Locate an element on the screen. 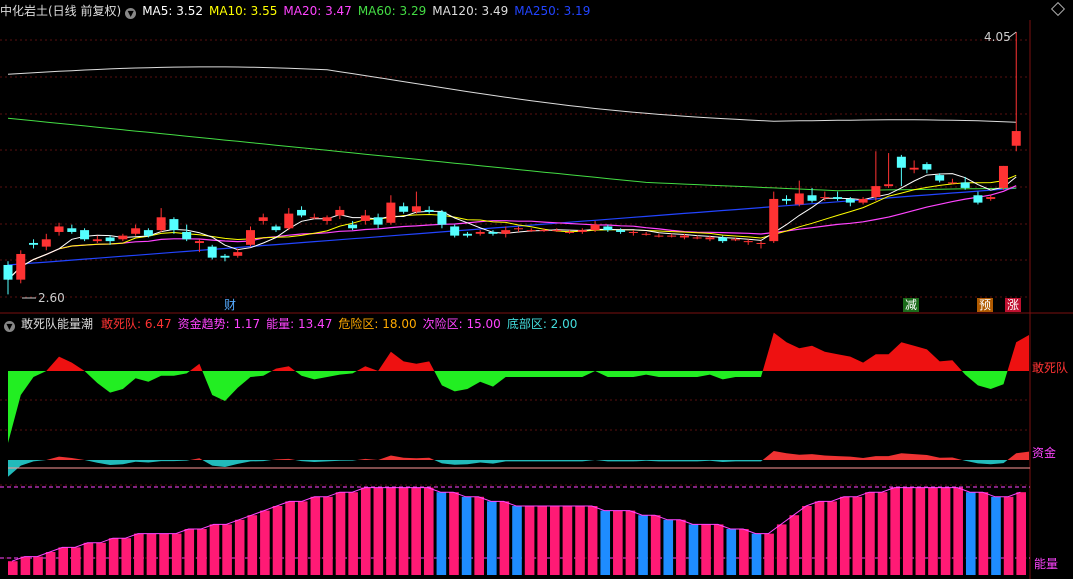  marker-cai: 财 is located at coordinates (230, 305).